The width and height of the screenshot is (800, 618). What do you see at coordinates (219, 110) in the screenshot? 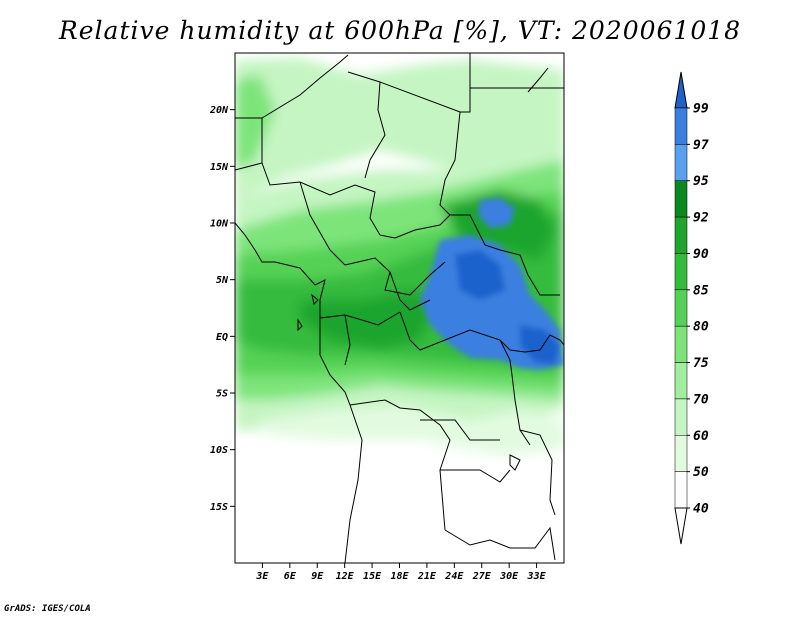
I see `lat-tick-label: 20N` at bounding box center [219, 110].